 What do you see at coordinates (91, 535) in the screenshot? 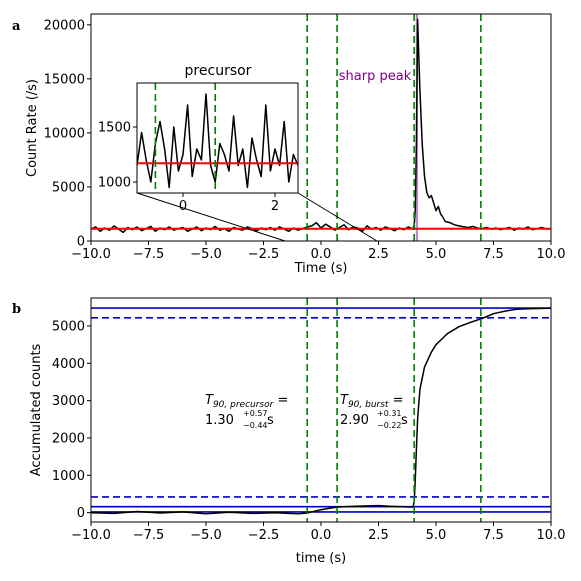
I see `panel-b-xtick-label-0: −10.0` at bounding box center [91, 535].